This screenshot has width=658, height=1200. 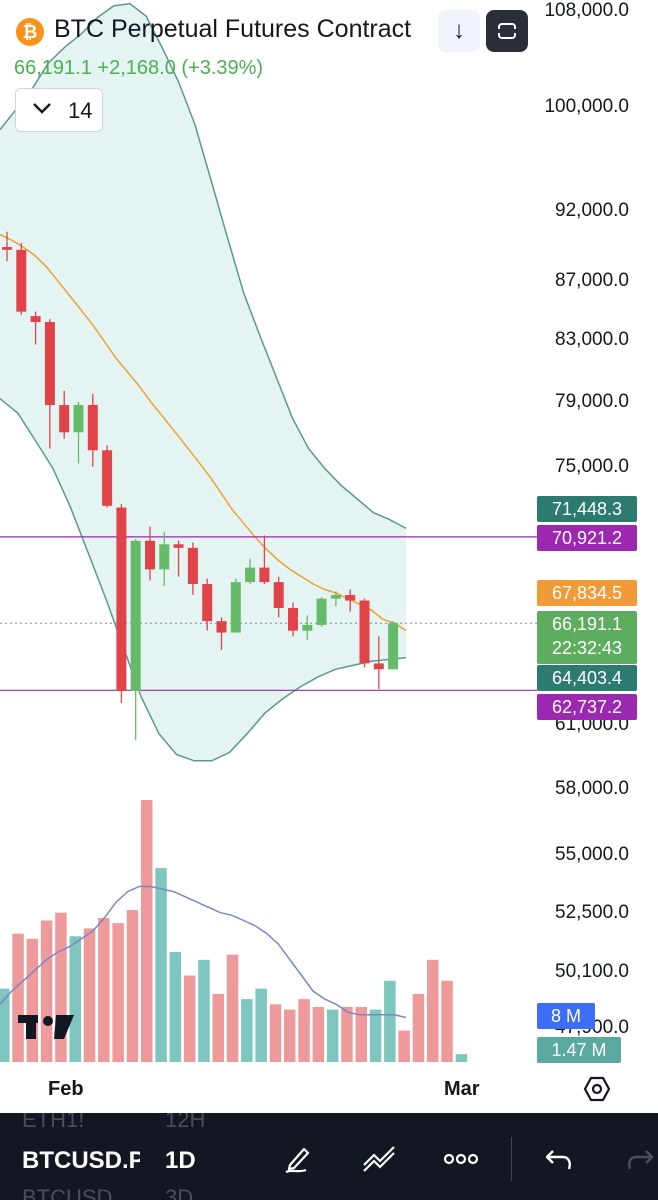 I want to click on price-axis-label: 92,000.0, so click(x=592, y=211).